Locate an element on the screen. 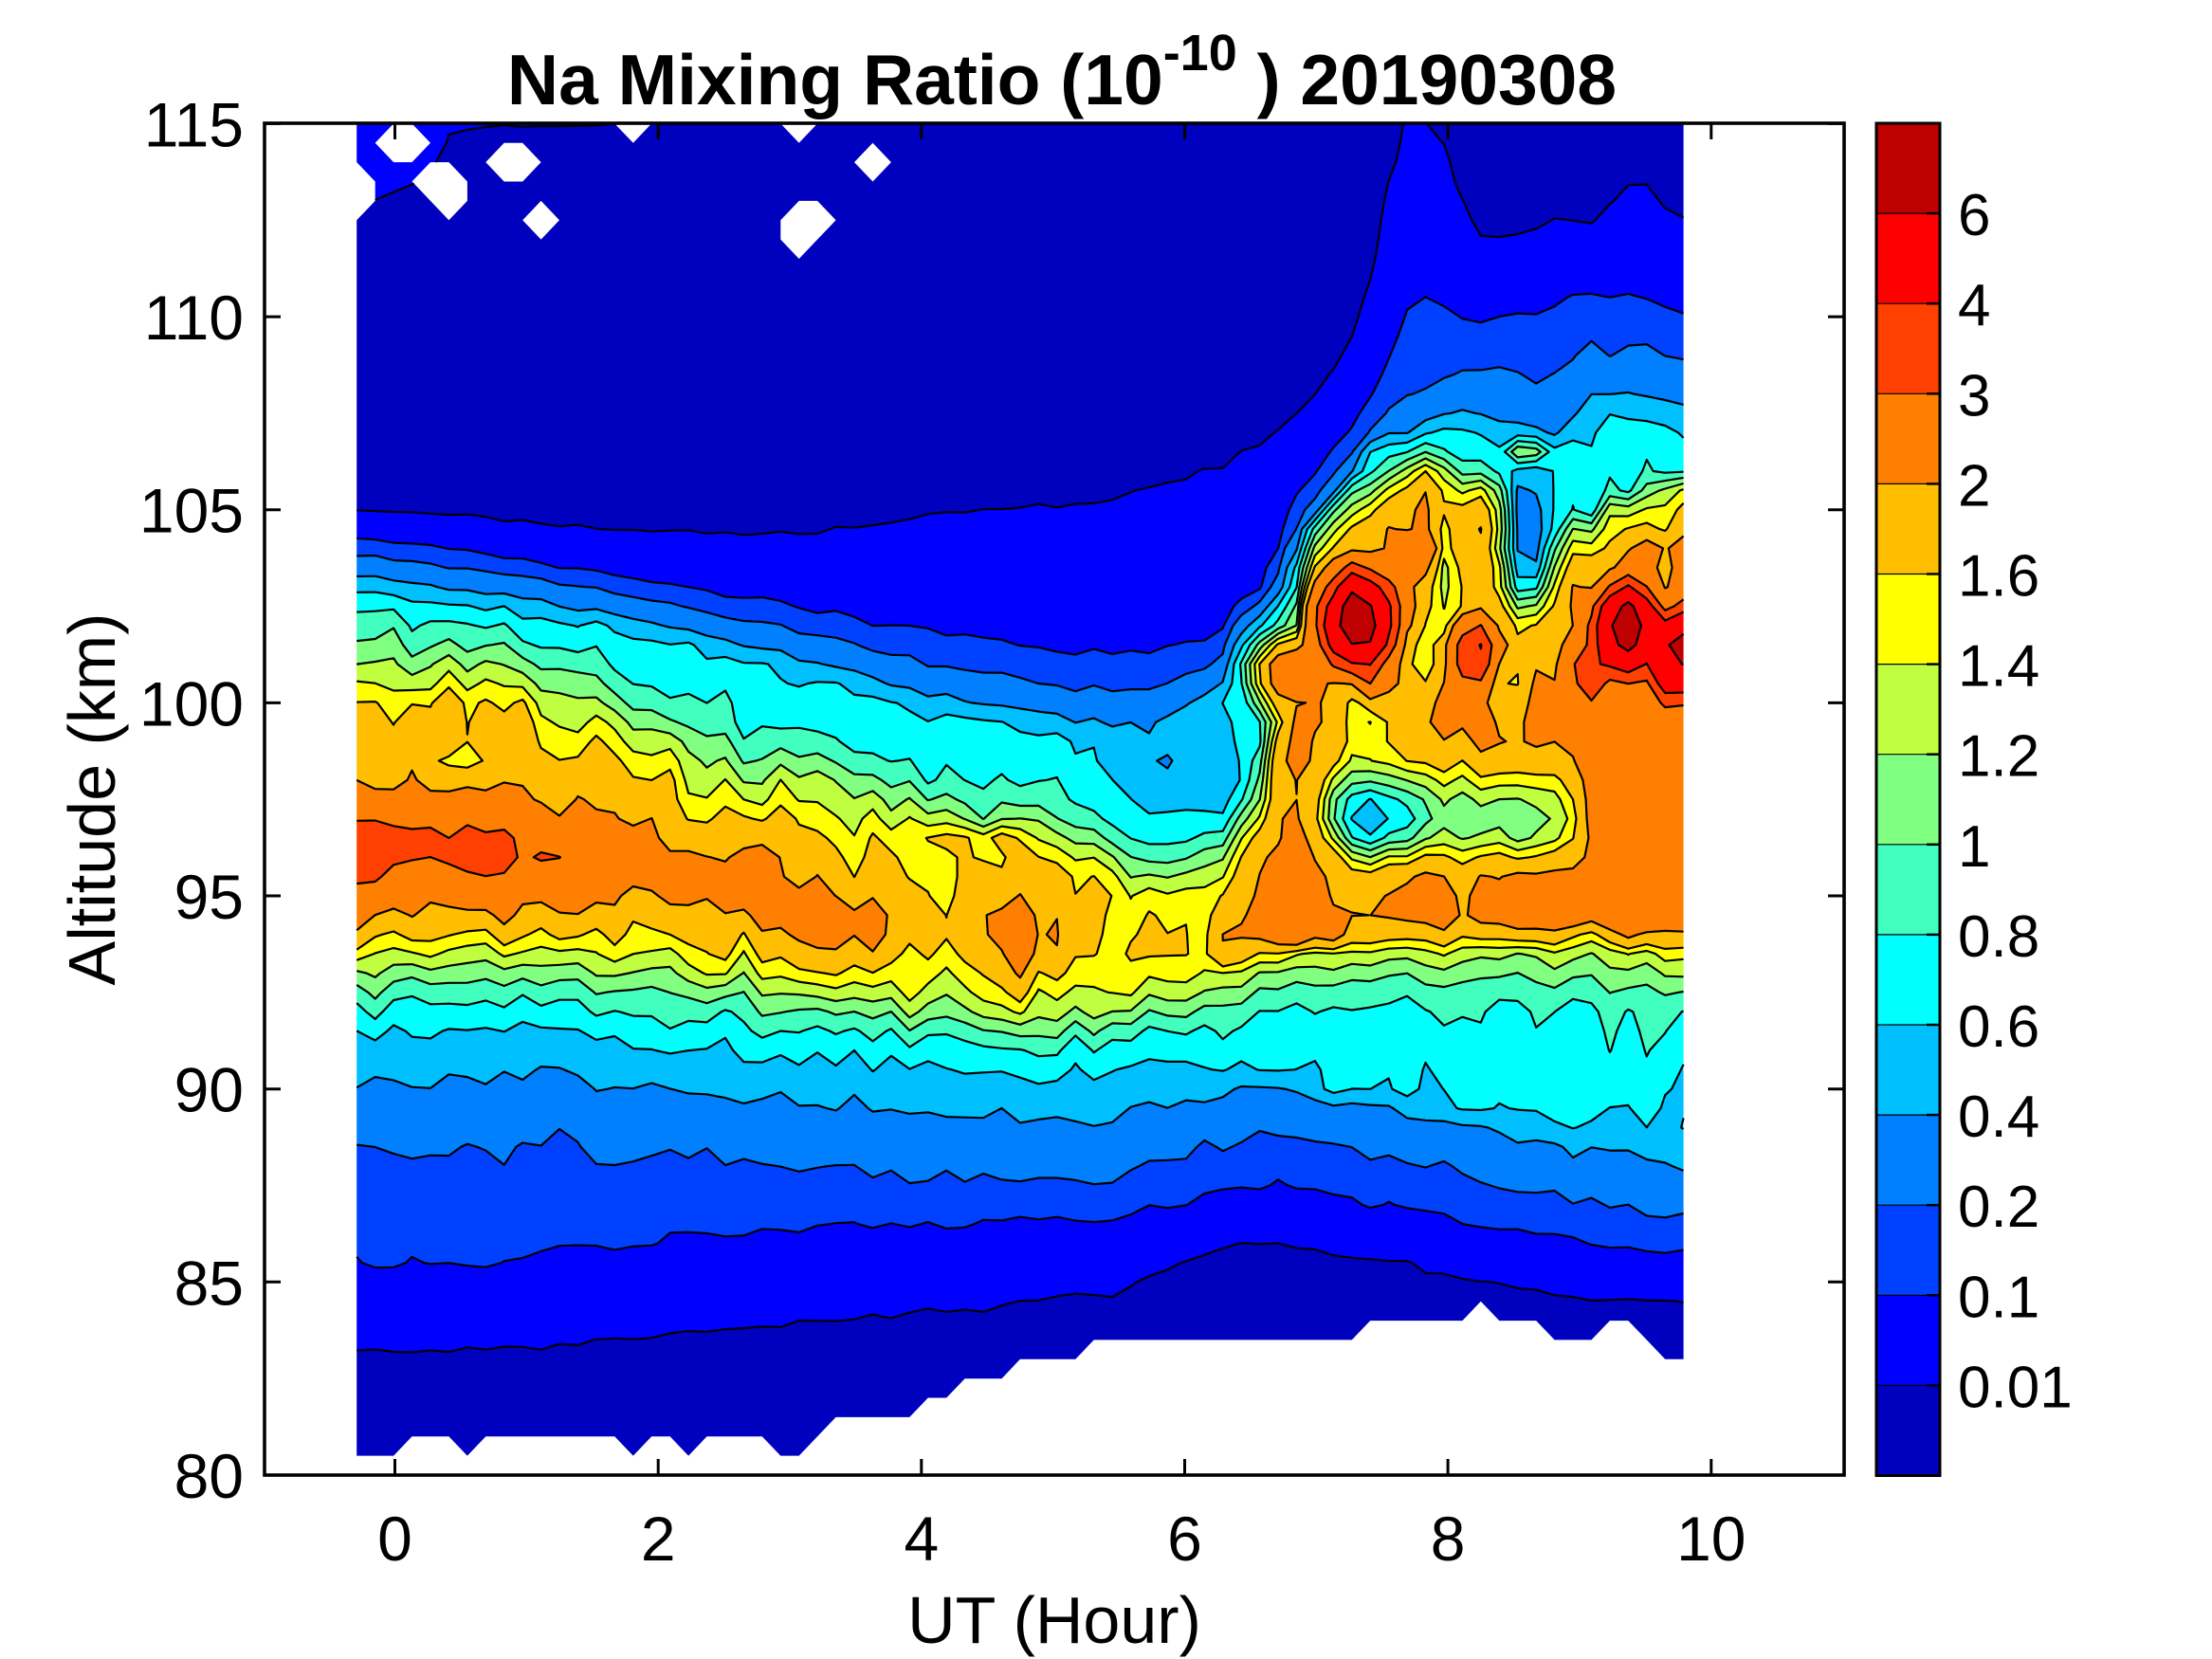  svg-text: 0.8 is located at coordinates (1998, 937).